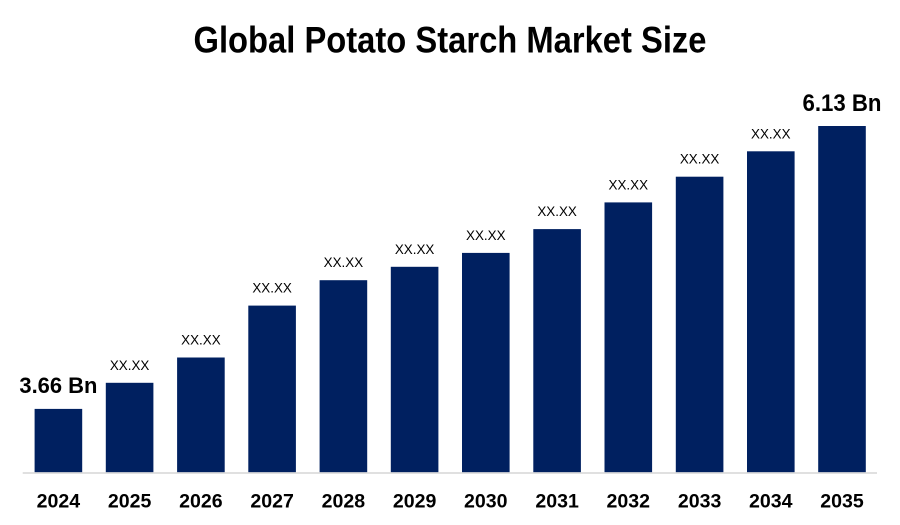 The image size is (900, 525). I want to click on svg-text: 2030, so click(486, 501).